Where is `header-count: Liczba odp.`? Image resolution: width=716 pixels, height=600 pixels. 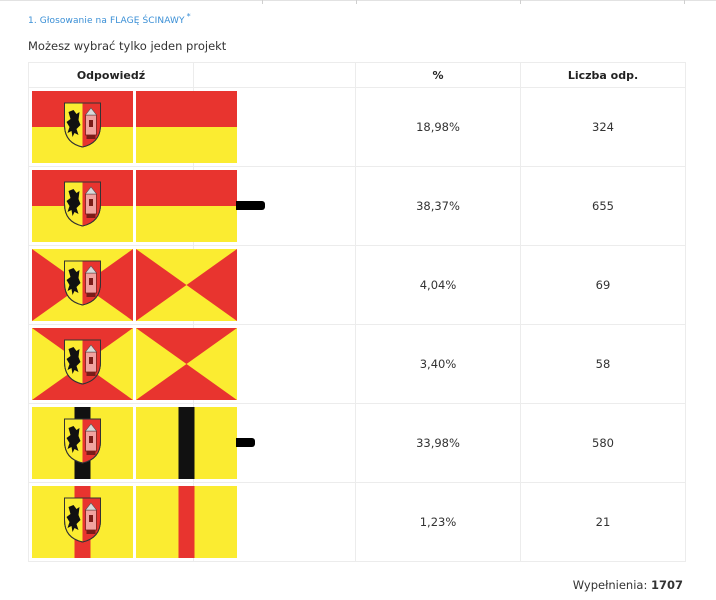 header-count: Liczba odp. is located at coordinates (603, 75).